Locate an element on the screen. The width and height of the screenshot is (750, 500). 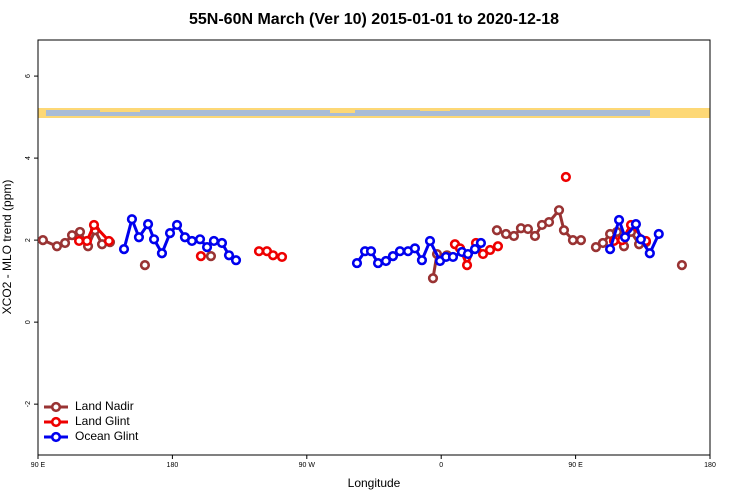
legend-label: Land Nadir is located at coordinates (104, 406).